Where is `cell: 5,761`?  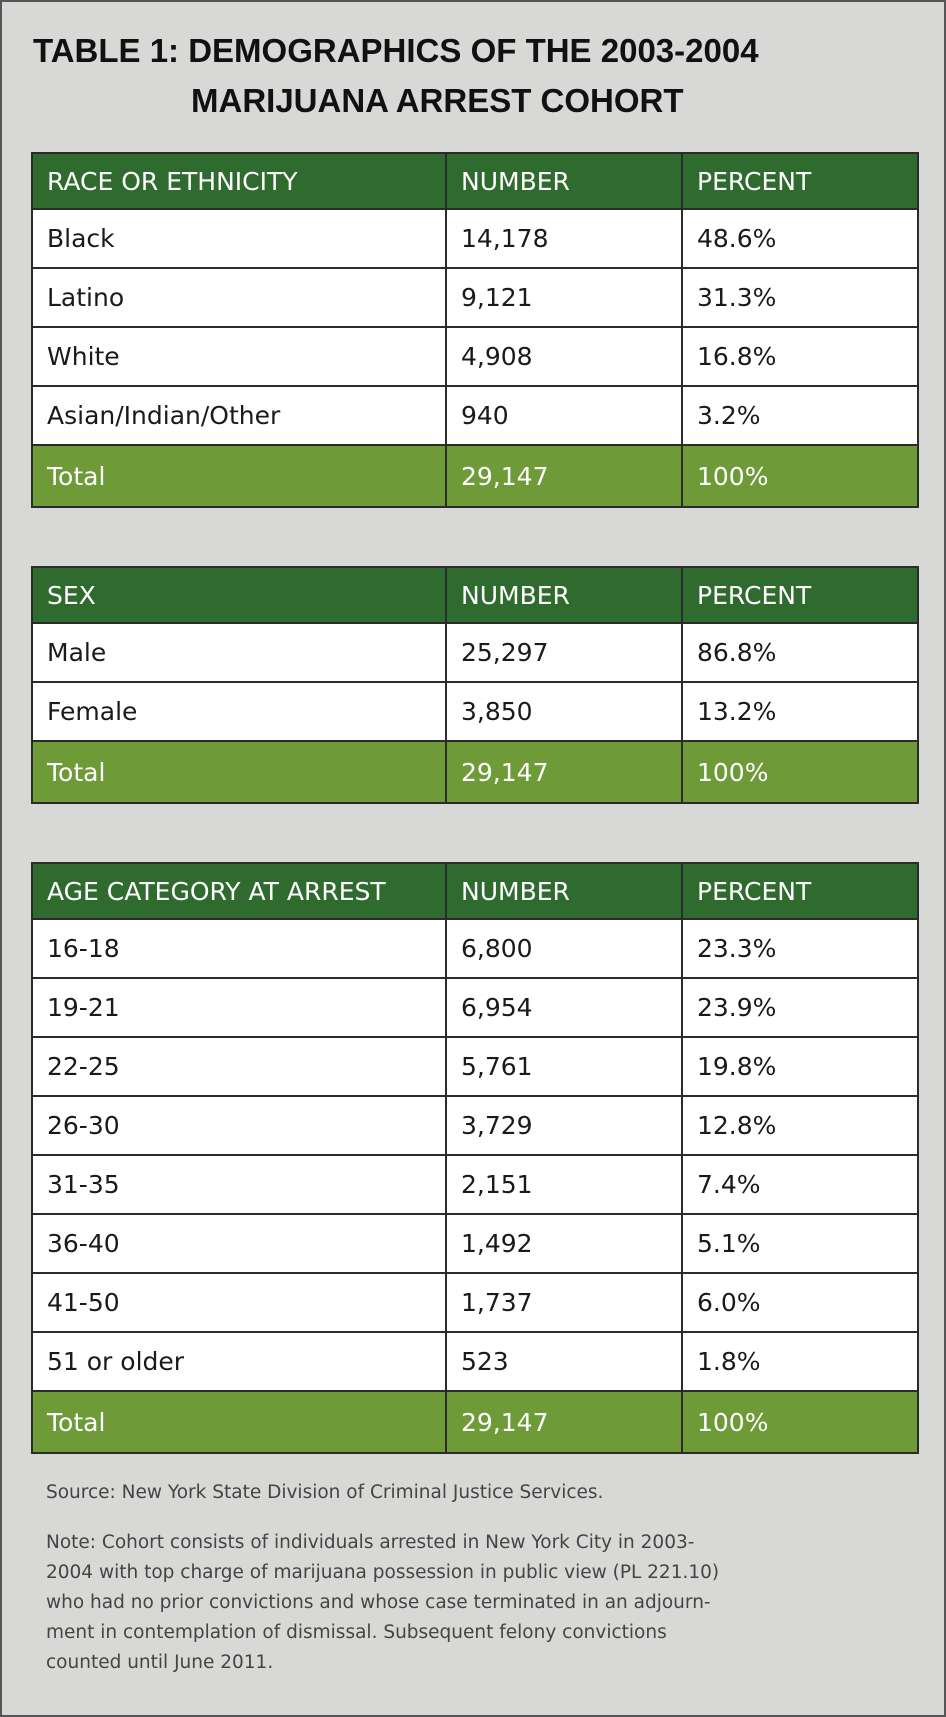 cell: 5,761 is located at coordinates (564, 1066).